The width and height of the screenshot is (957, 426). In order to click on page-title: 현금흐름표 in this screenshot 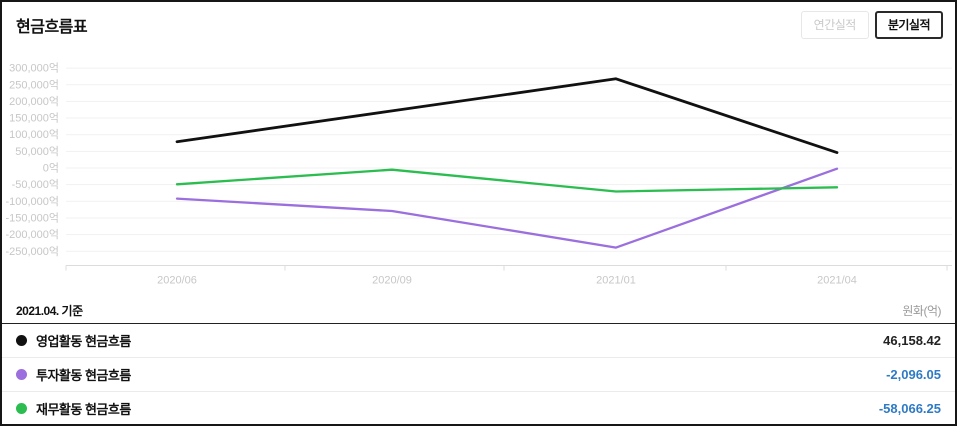, I will do `click(52, 27)`.